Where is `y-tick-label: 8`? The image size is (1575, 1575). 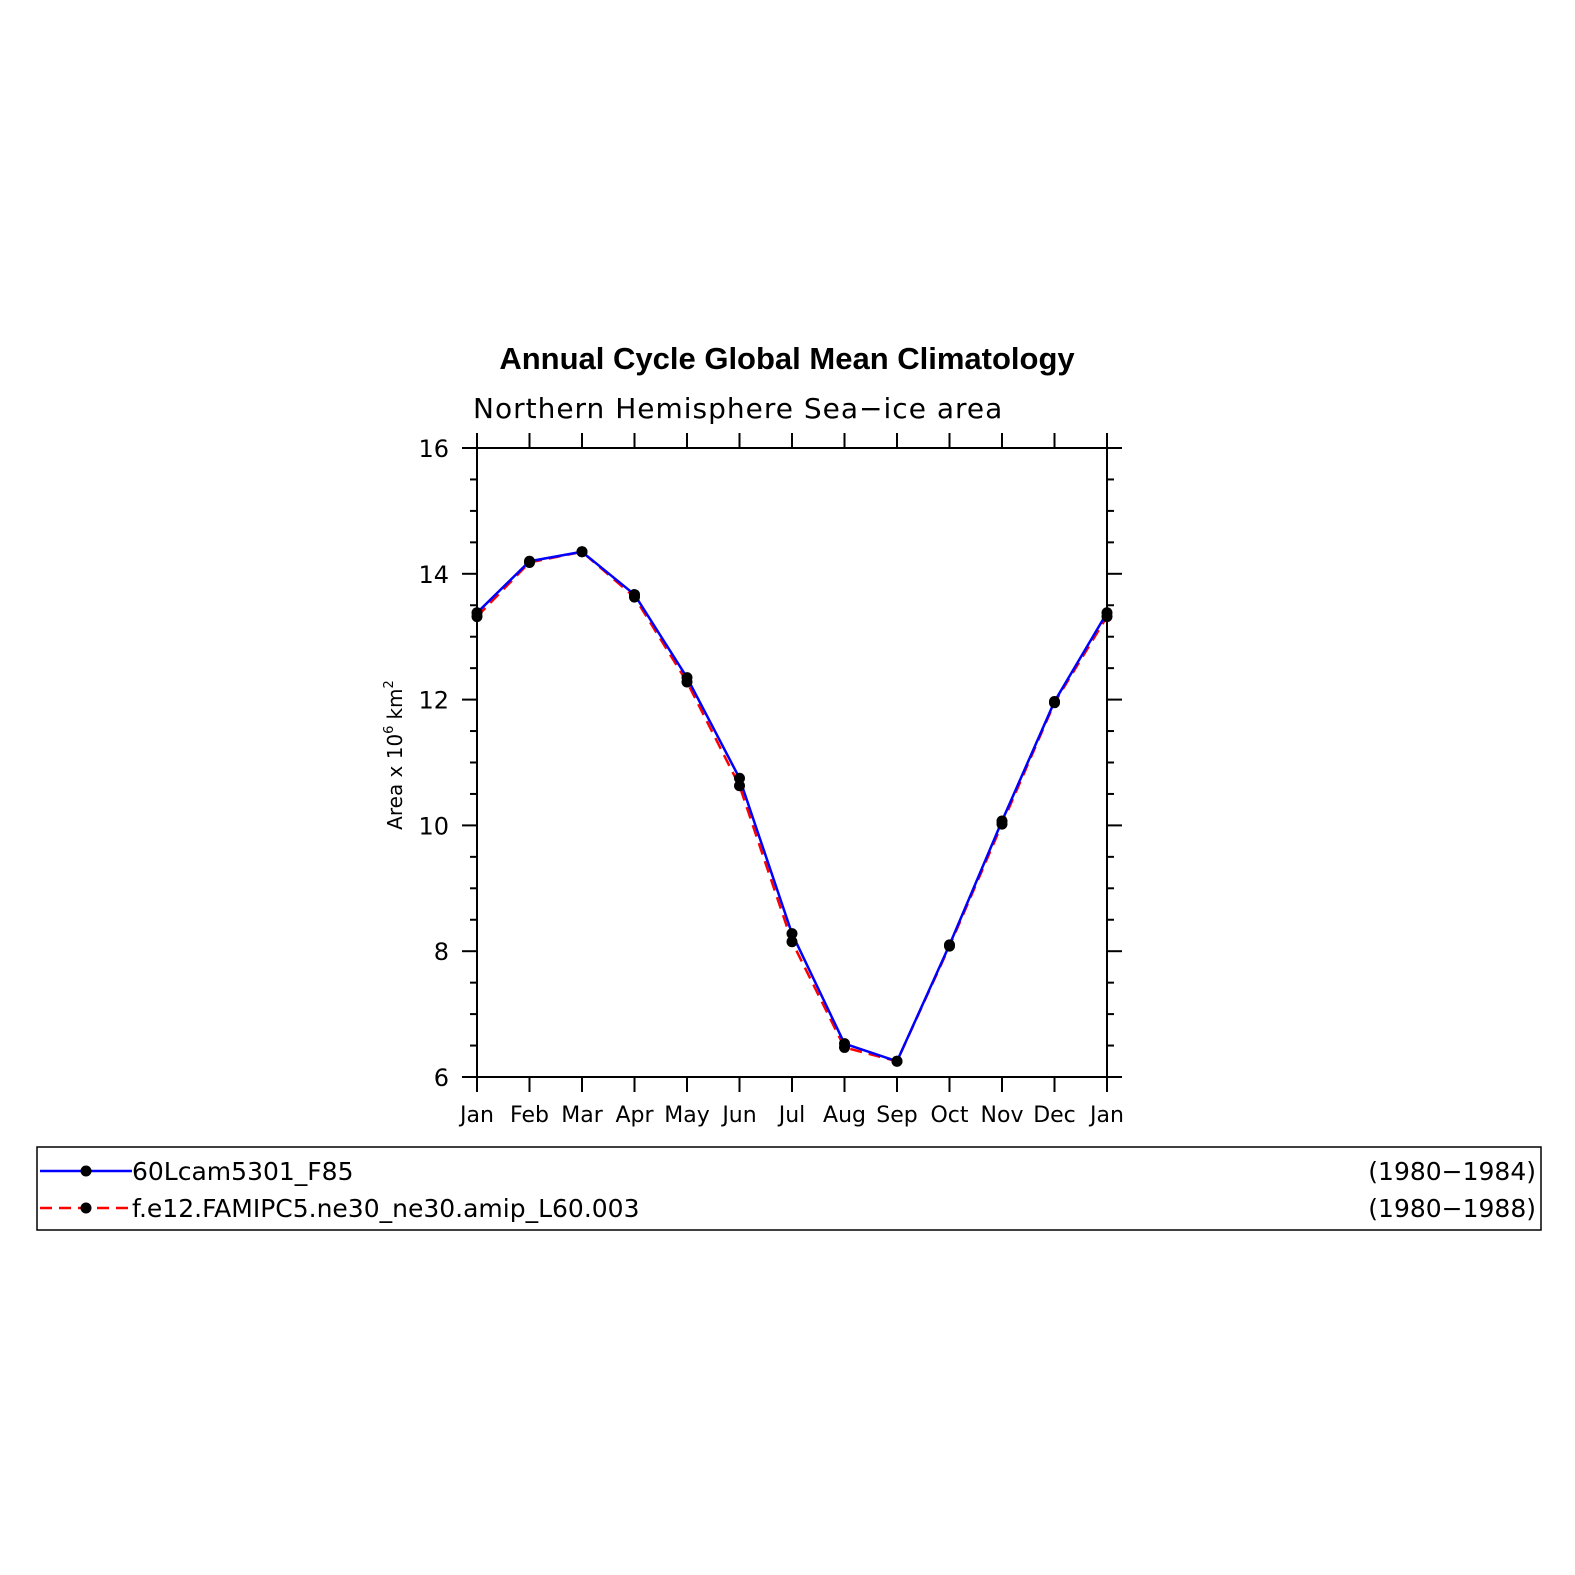 y-tick-label: 8 is located at coordinates (441, 952).